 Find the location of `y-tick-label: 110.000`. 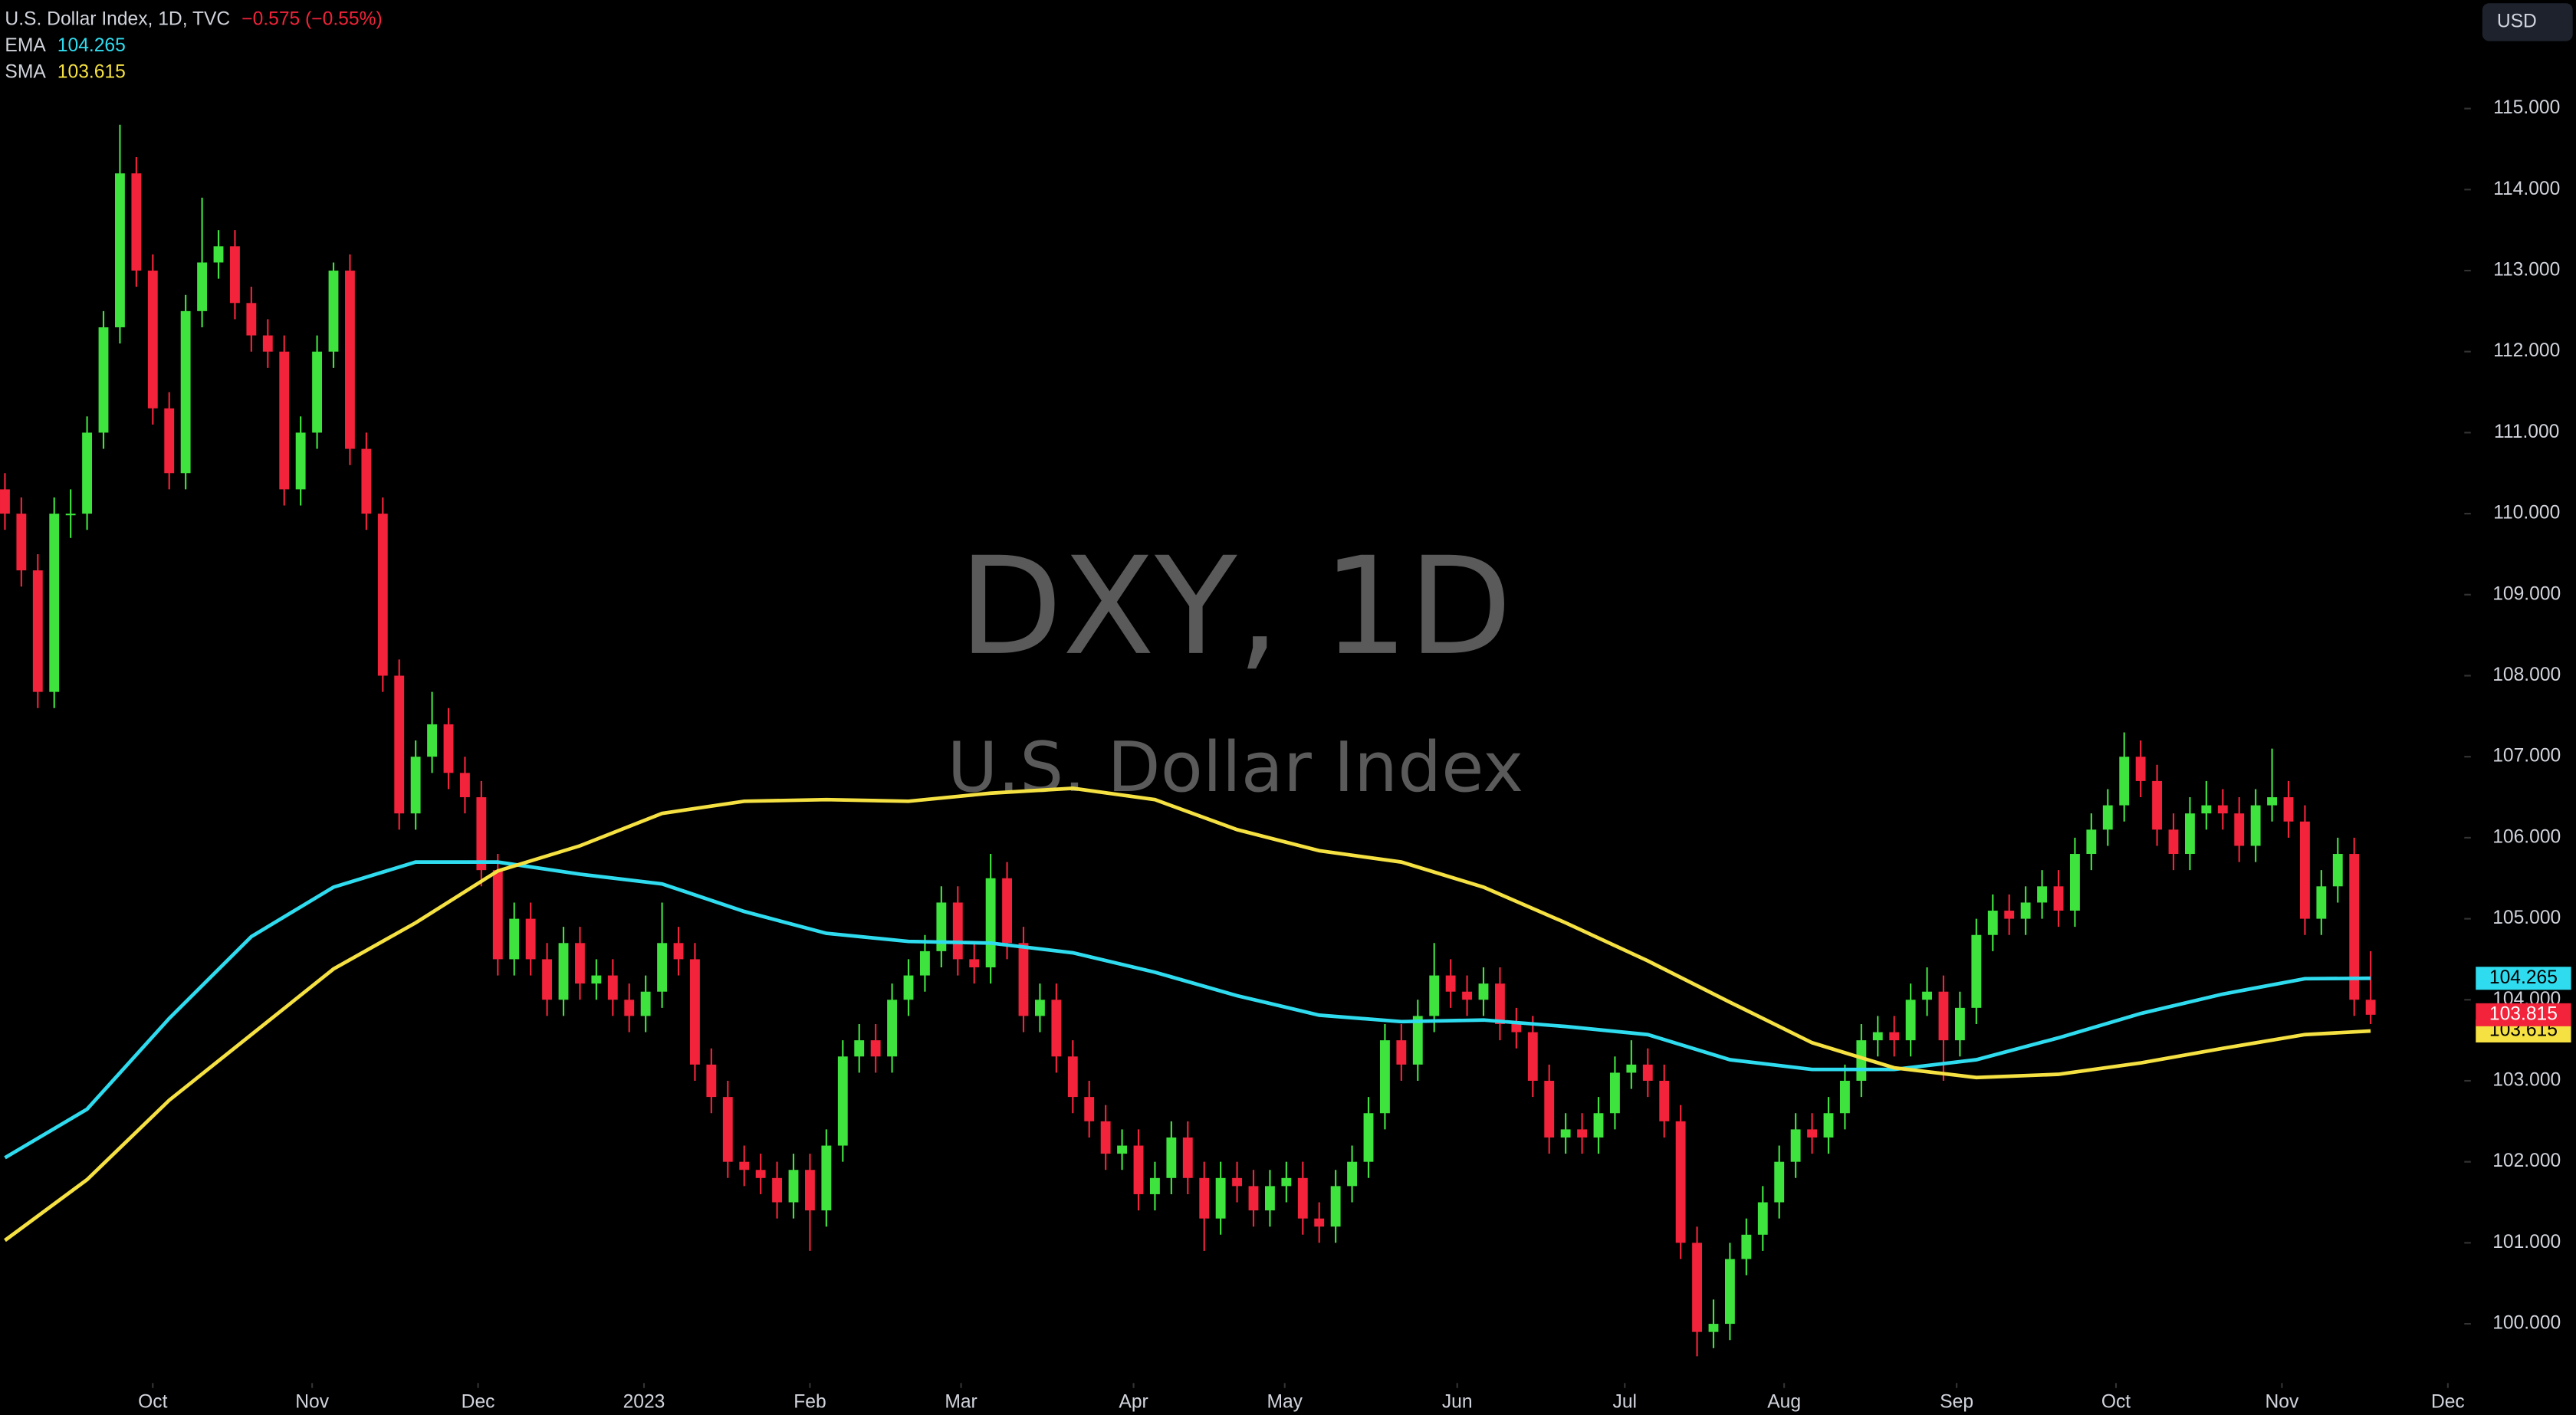

y-tick-label: 110.000 is located at coordinates (2526, 513).